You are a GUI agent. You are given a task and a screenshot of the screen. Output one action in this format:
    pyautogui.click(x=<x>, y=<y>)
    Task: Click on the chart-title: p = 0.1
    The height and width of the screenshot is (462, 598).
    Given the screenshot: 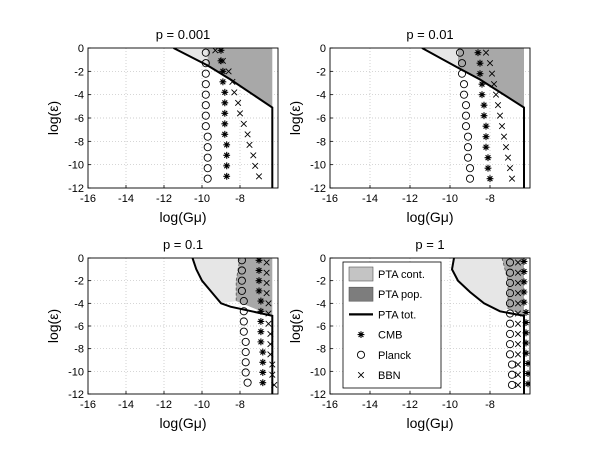 What is the action you would take?
    pyautogui.click(x=183, y=244)
    